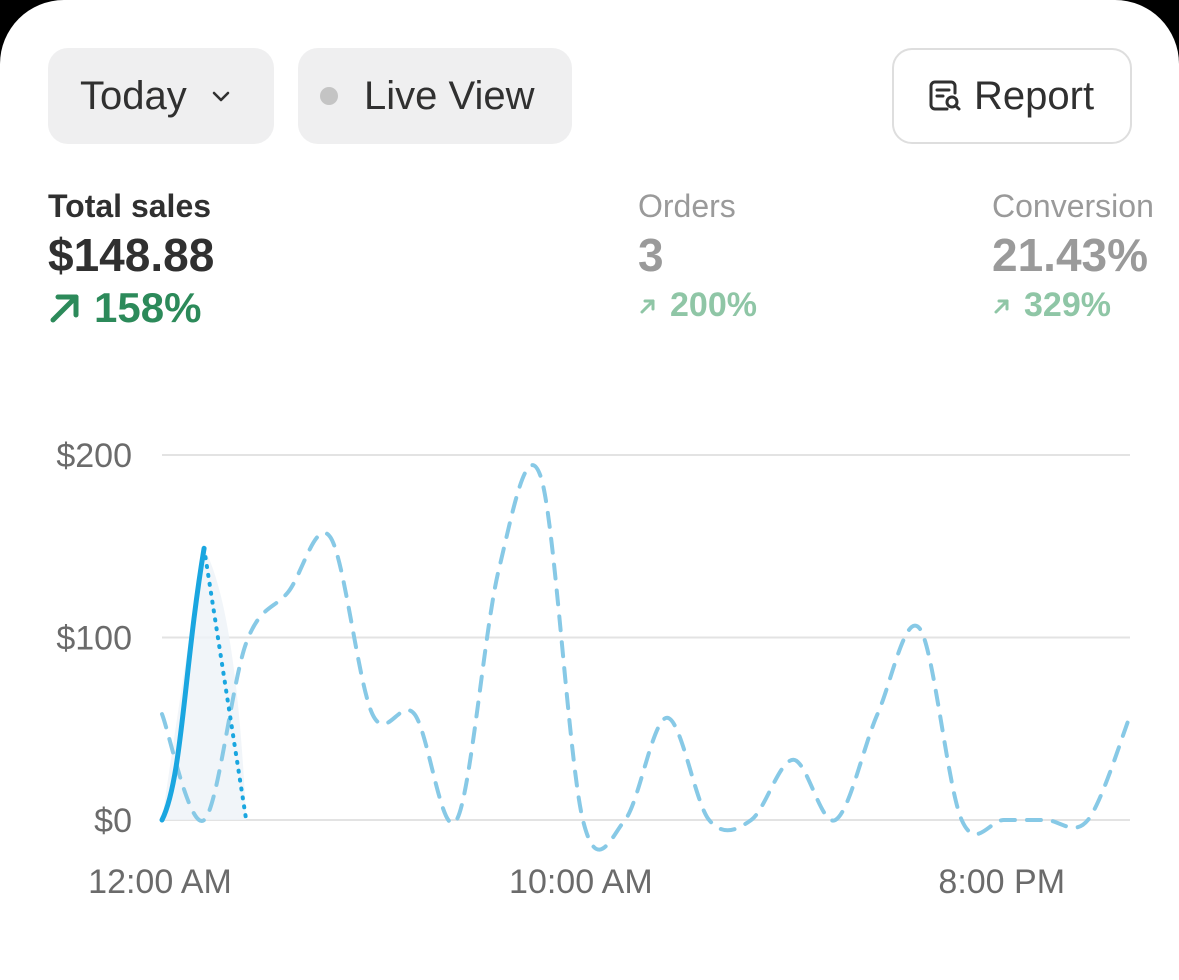 The height and width of the screenshot is (980, 1179). I want to click on metric-change: 329%, so click(1073, 305).